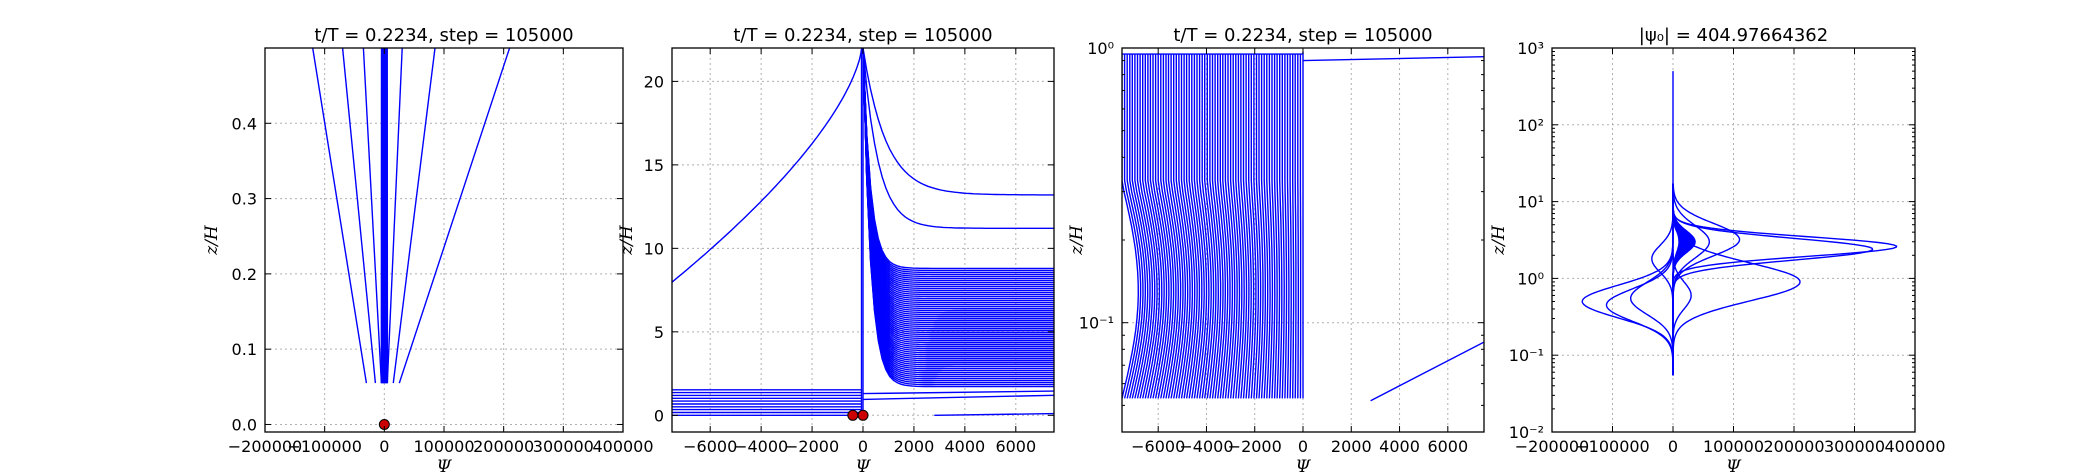 Image resolution: width=2100 pixels, height=475 pixels. Describe the element at coordinates (244, 199) in the screenshot. I see `y-tick-label: 0.3` at that location.